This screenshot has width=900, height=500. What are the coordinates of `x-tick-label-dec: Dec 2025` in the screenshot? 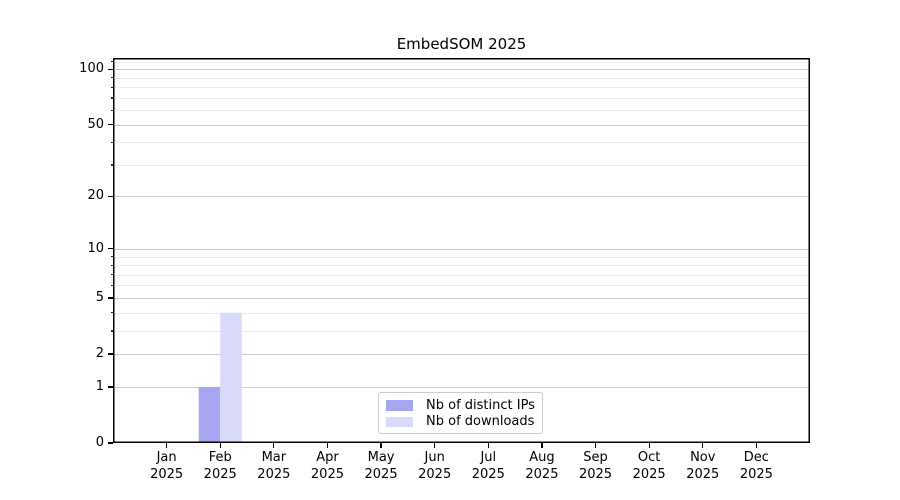 It's located at (756, 466).